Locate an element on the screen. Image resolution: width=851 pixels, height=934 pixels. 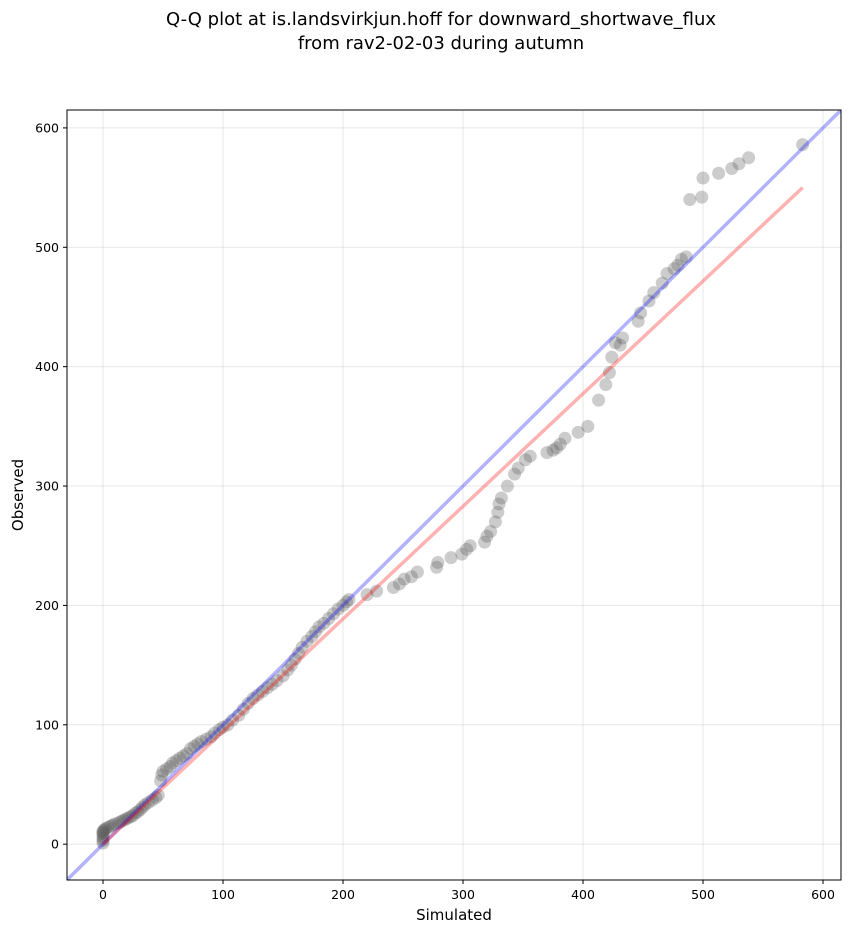
y-tick-label: 100 is located at coordinates (47, 724).